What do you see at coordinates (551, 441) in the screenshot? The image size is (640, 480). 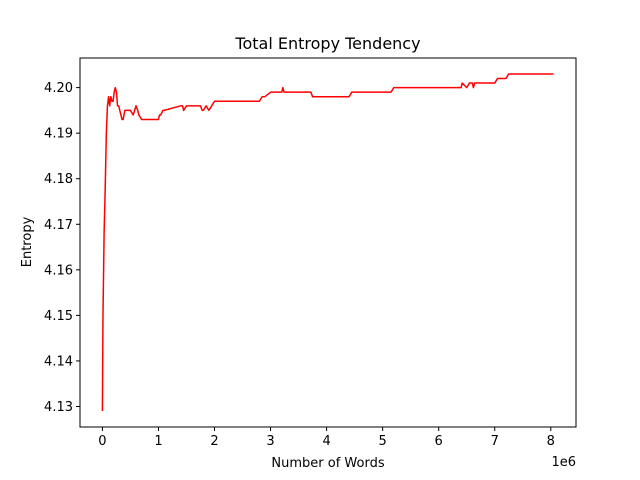 I see `x-tick-label: 8` at bounding box center [551, 441].